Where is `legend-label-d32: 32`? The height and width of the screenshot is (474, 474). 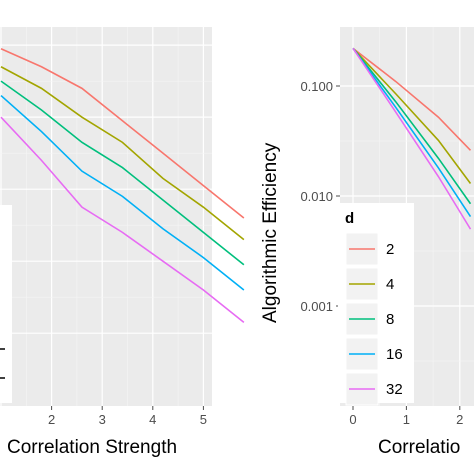 legend-label-d32: 32 is located at coordinates (394, 389).